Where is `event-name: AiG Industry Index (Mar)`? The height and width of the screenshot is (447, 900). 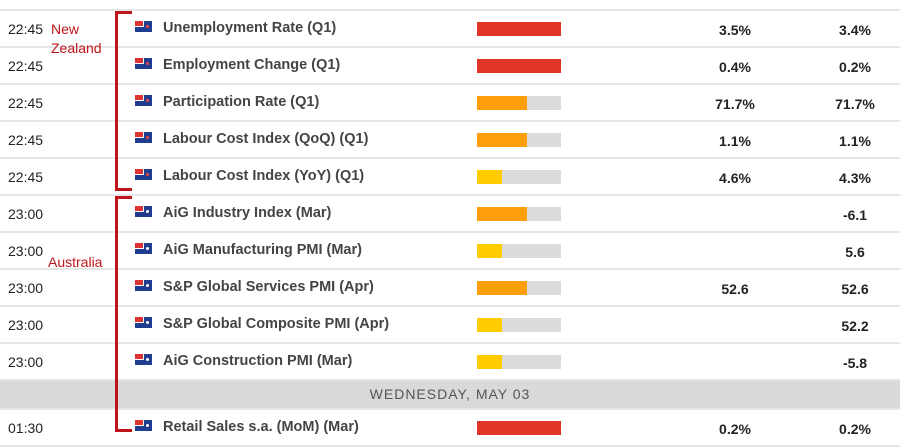 event-name: AiG Industry Index (Mar) is located at coordinates (247, 213).